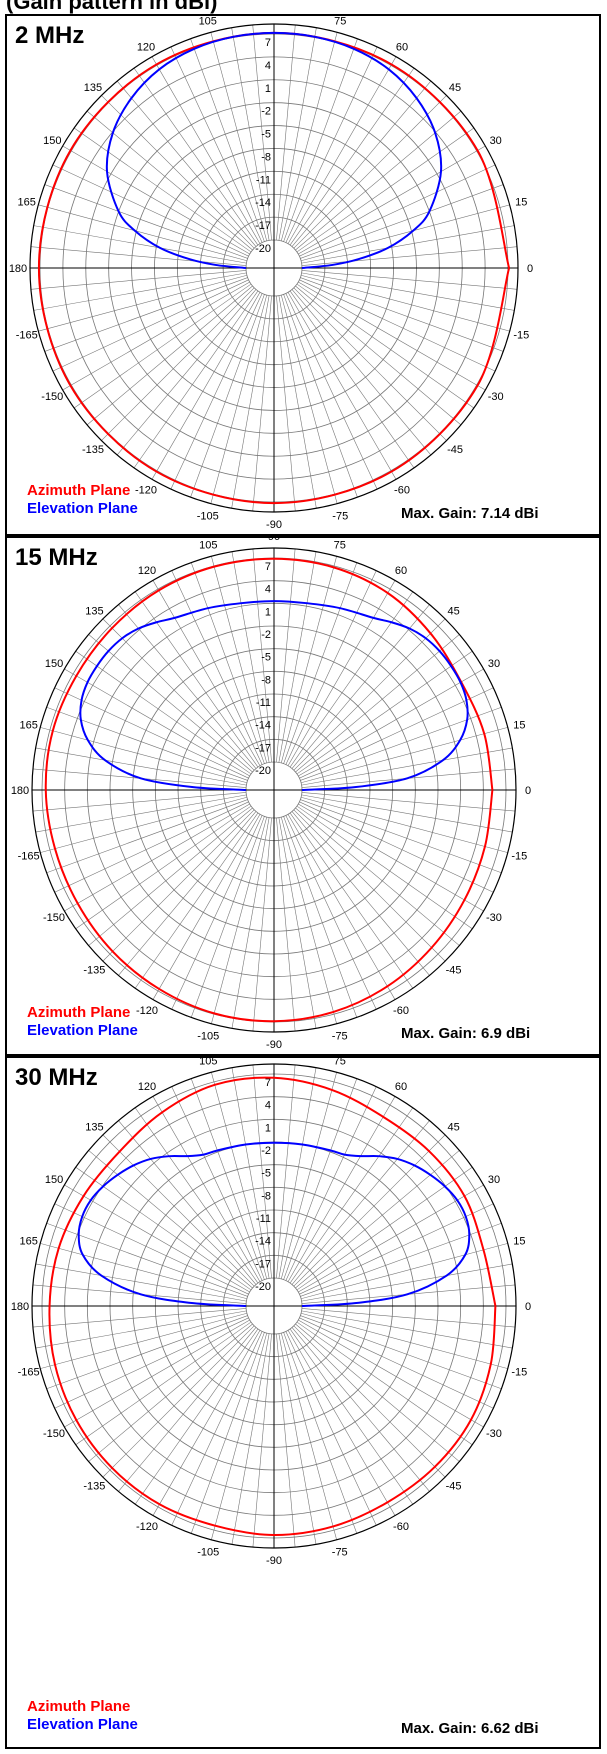 The height and width of the screenshot is (1754, 607). What do you see at coordinates (146, 491) in the screenshot?
I see `angle-tick-label: -120` at bounding box center [146, 491].